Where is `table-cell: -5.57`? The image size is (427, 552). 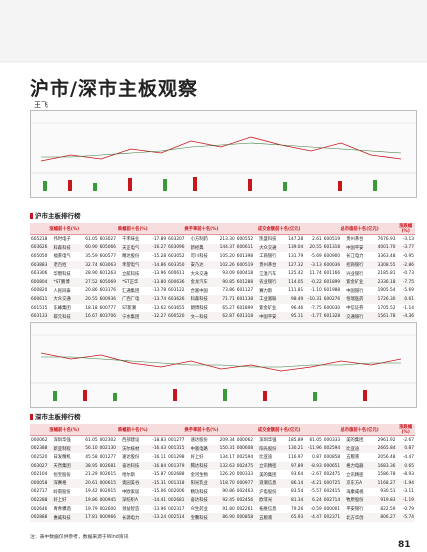 table-cell: -5.57 is located at coordinates (316, 492).